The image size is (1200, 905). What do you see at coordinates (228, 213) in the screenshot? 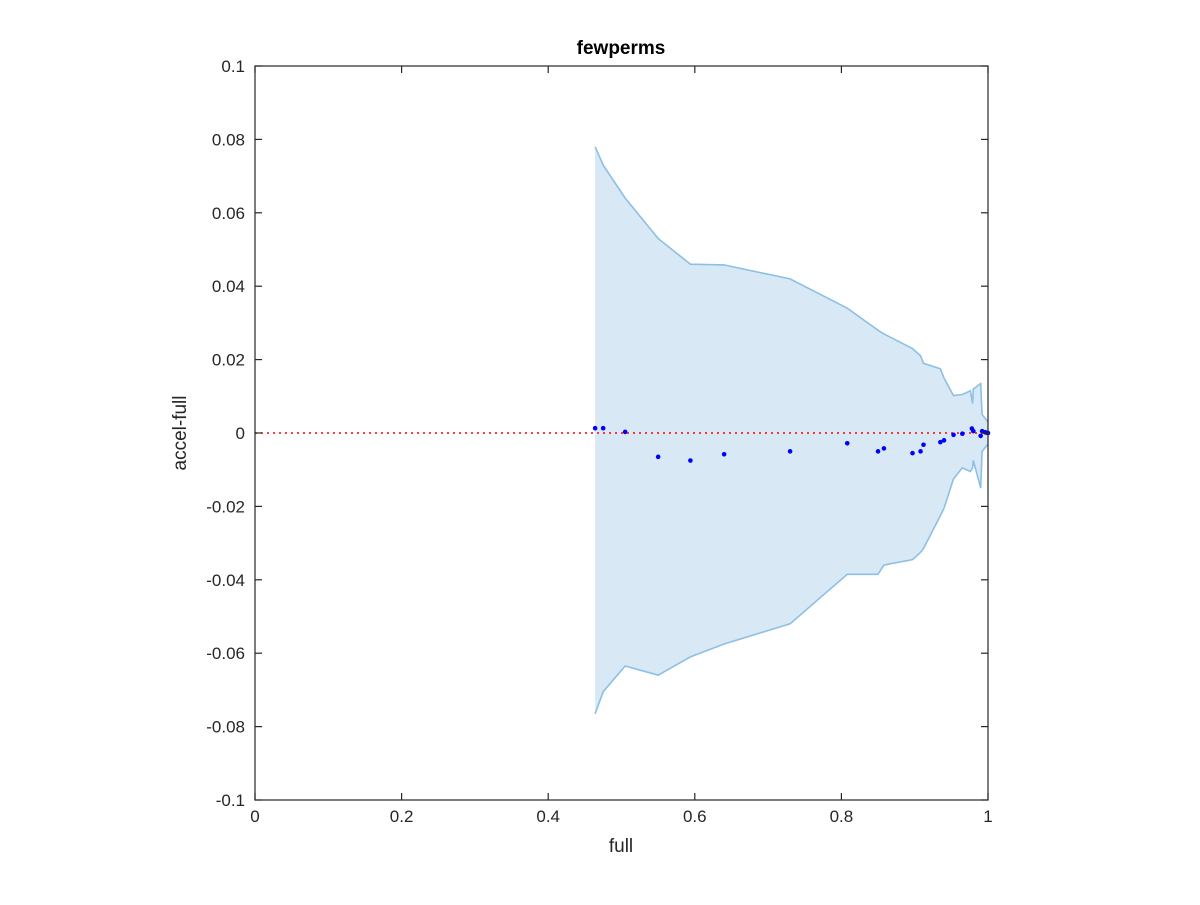
I see `y-tick-label: 0.06` at bounding box center [228, 213].